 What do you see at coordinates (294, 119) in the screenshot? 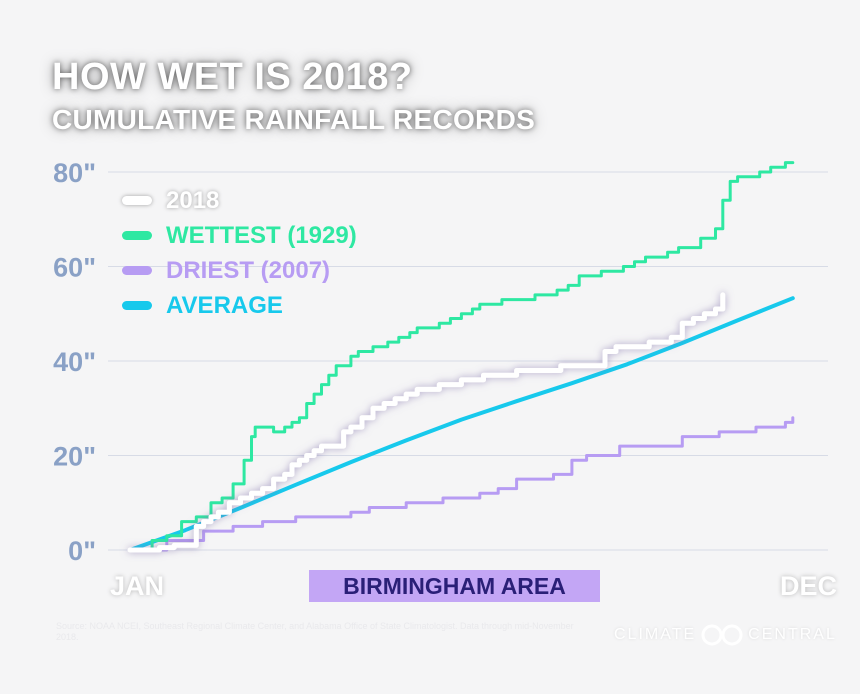
I see `chart-subtitle: CUMULATIVE RAINFALL RECORDS` at bounding box center [294, 119].